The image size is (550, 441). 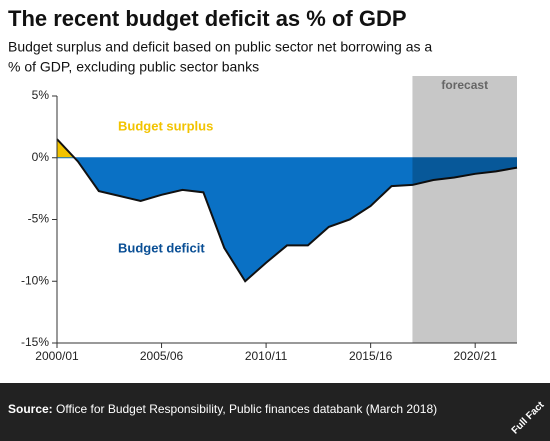 I want to click on subtitle: % of GDP, excluding public sector banks, so click(x=133, y=67).